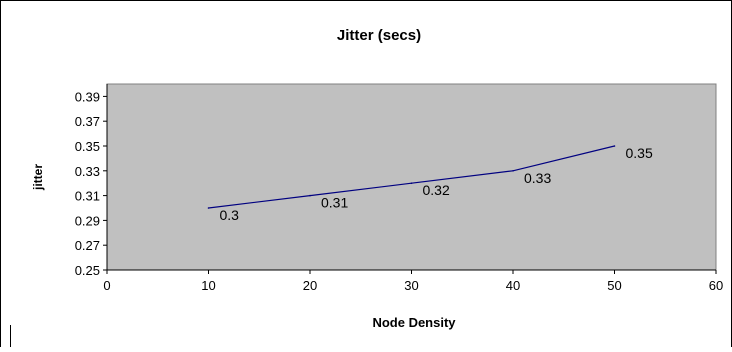  What do you see at coordinates (87, 96) in the screenshot?
I see `y-tick-label: 0.39` at bounding box center [87, 96].